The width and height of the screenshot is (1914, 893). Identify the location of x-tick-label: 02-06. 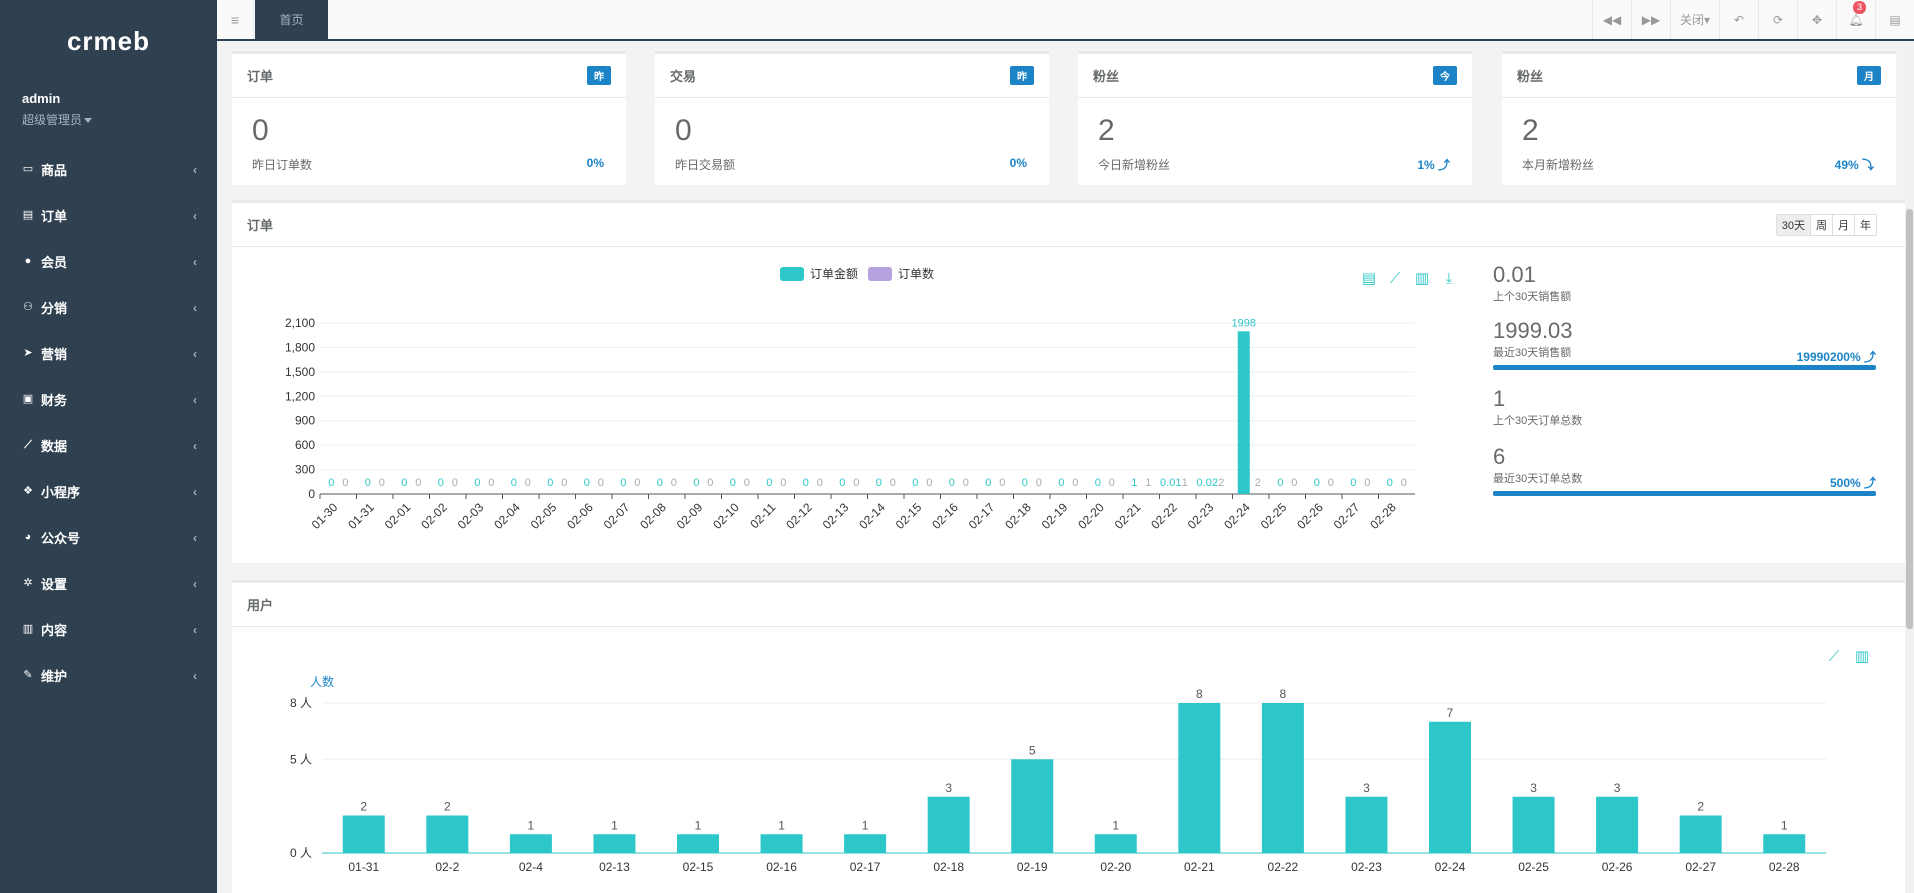
(580, 516).